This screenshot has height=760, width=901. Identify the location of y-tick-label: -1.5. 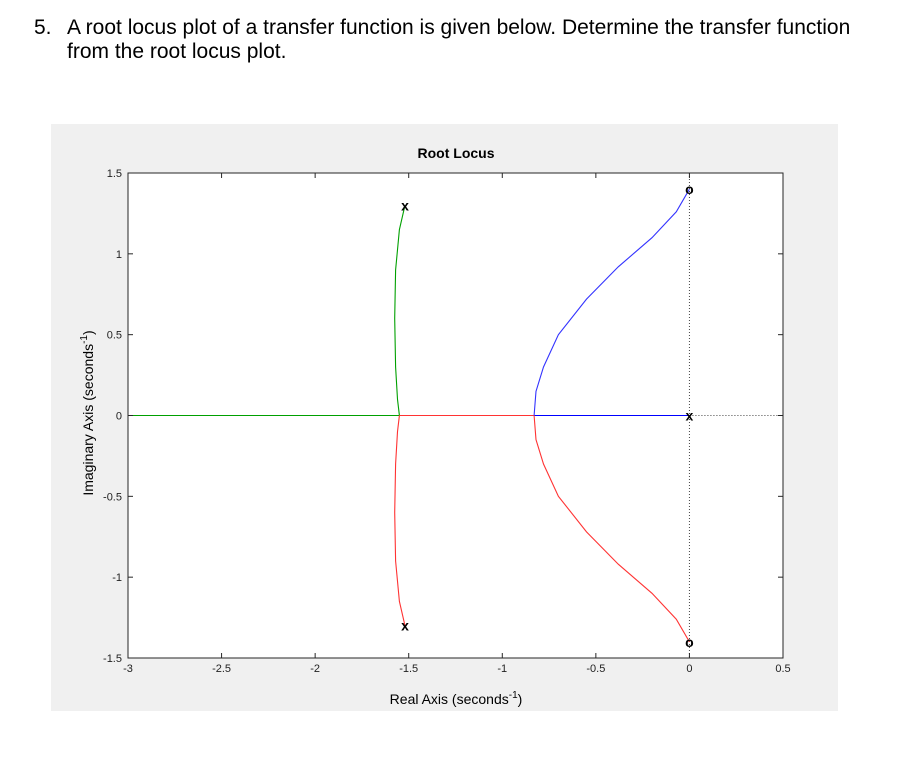
(112, 659).